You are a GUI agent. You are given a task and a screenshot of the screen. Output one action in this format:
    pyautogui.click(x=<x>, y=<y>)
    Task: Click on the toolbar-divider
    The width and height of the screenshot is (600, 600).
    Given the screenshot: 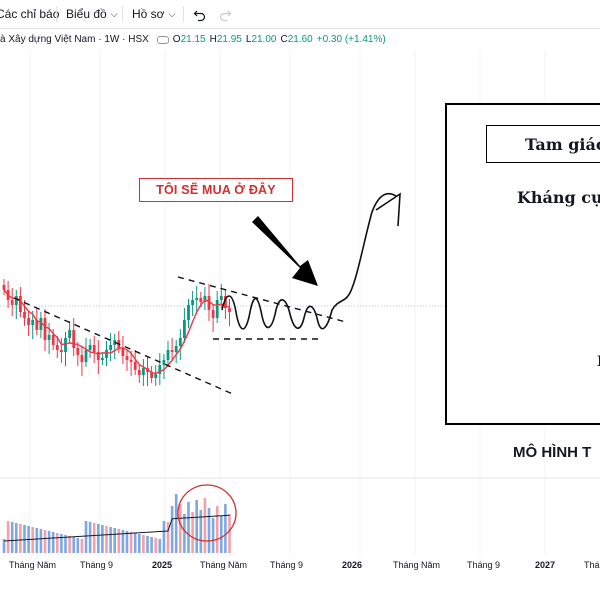 What is the action you would take?
    pyautogui.click(x=122, y=14)
    